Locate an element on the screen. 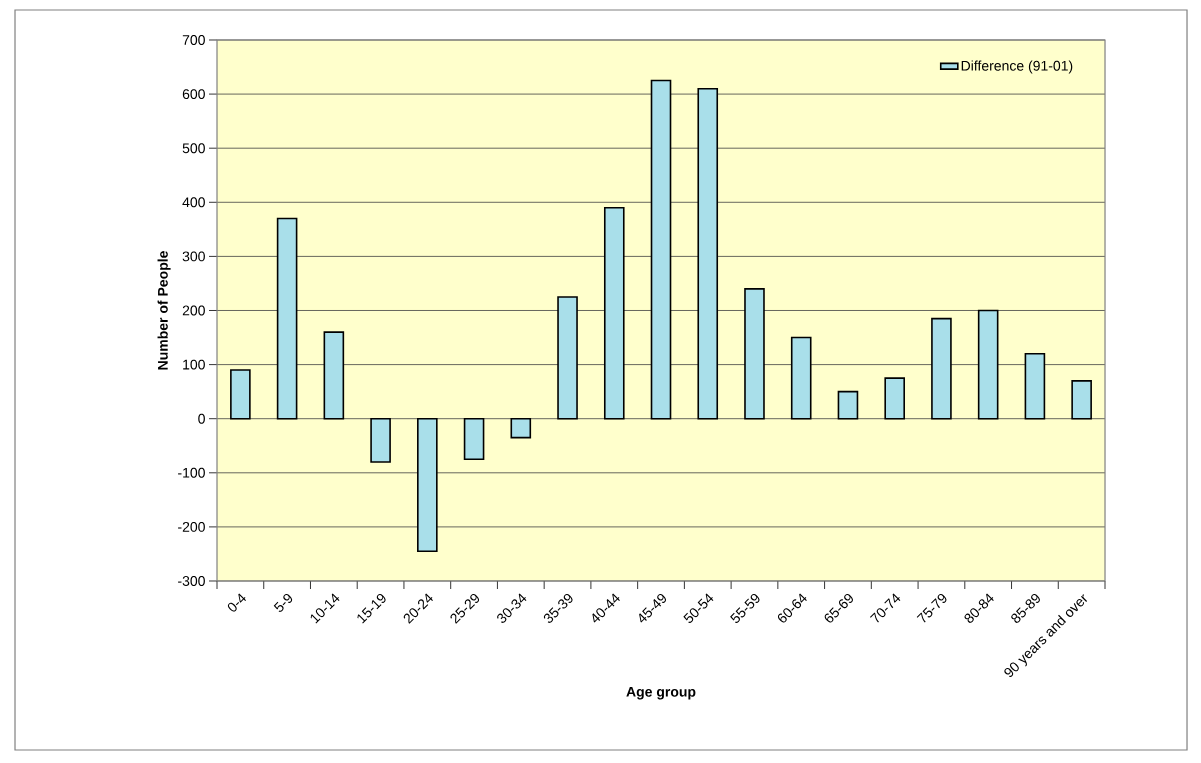  legend-label: Difference (91-01) is located at coordinates (1017, 67).